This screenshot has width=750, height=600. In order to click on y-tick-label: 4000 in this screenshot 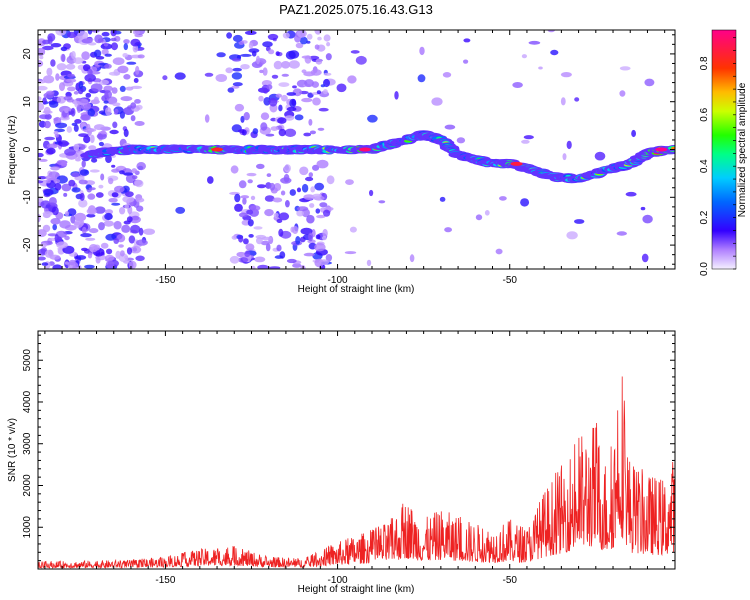, I will do `click(27, 401)`.